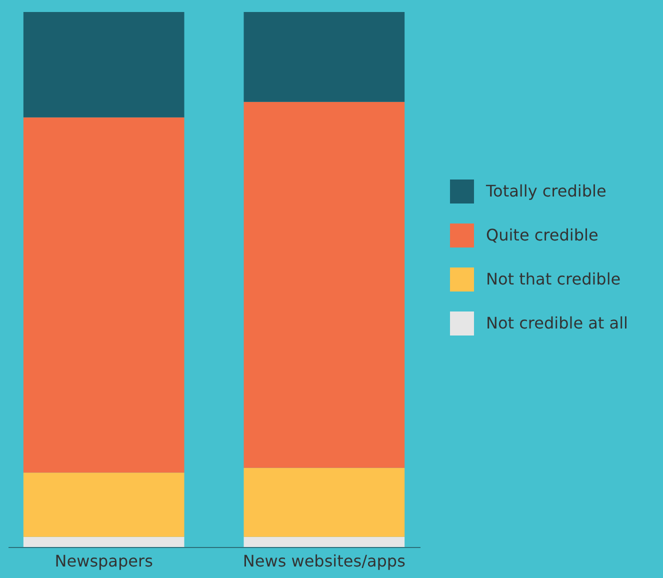  I want to click on legend-label: Quite credible, so click(542, 235).